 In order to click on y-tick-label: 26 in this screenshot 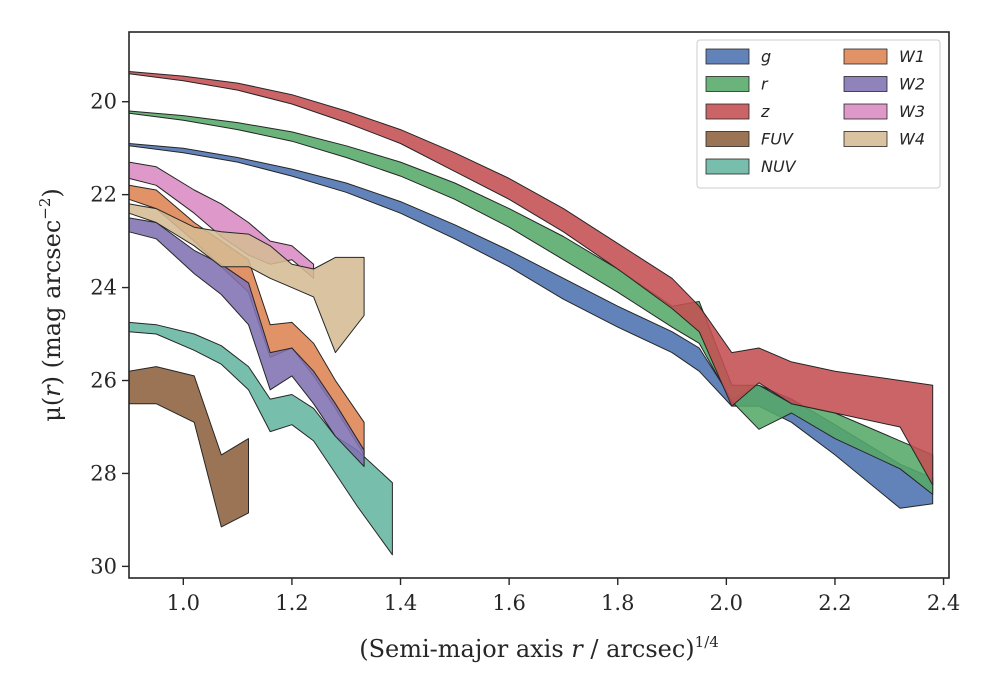, I will do `click(103, 381)`.